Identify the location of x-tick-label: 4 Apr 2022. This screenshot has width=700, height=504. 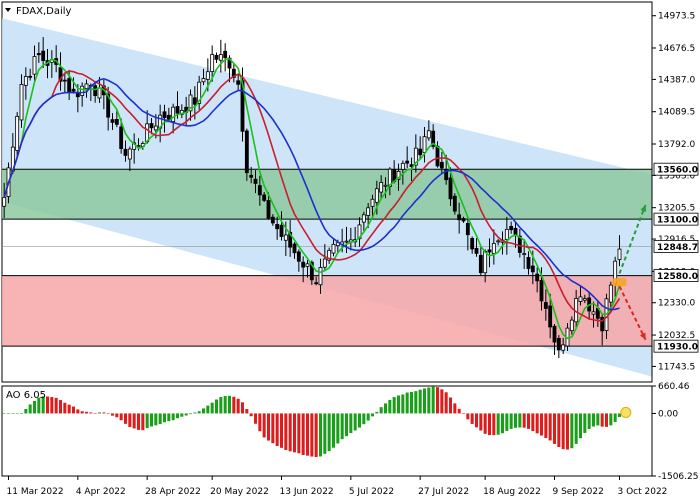
(101, 492).